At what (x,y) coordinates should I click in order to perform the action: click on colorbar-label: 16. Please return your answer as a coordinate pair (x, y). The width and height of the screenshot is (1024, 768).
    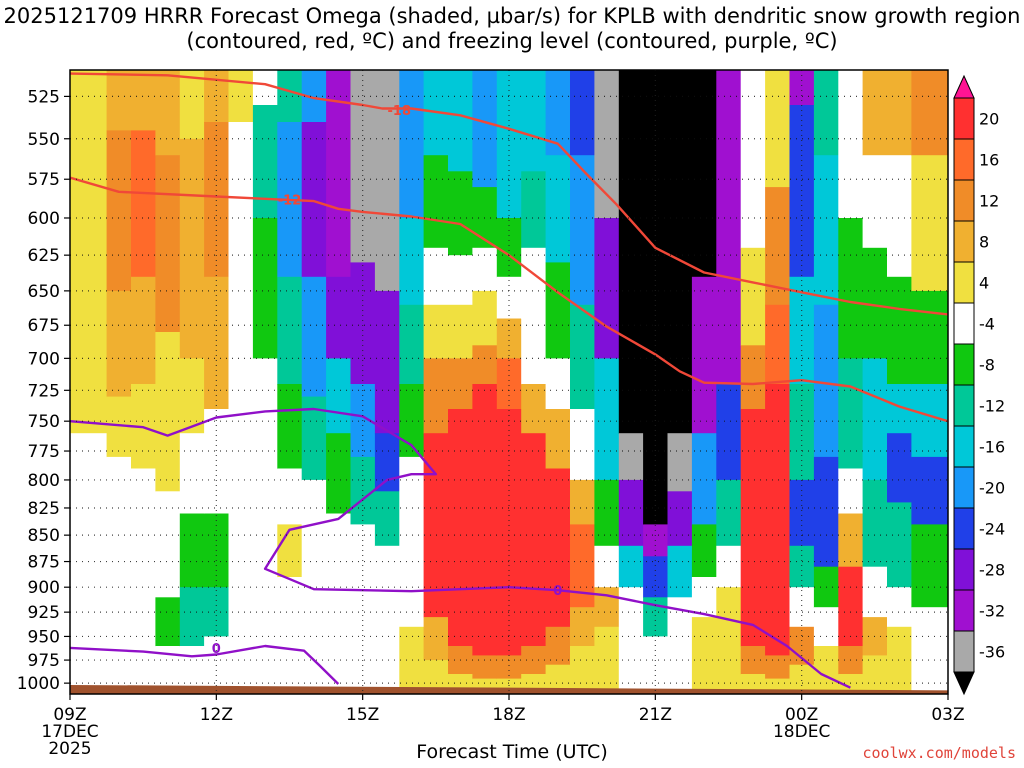
    Looking at the image, I should click on (989, 160).